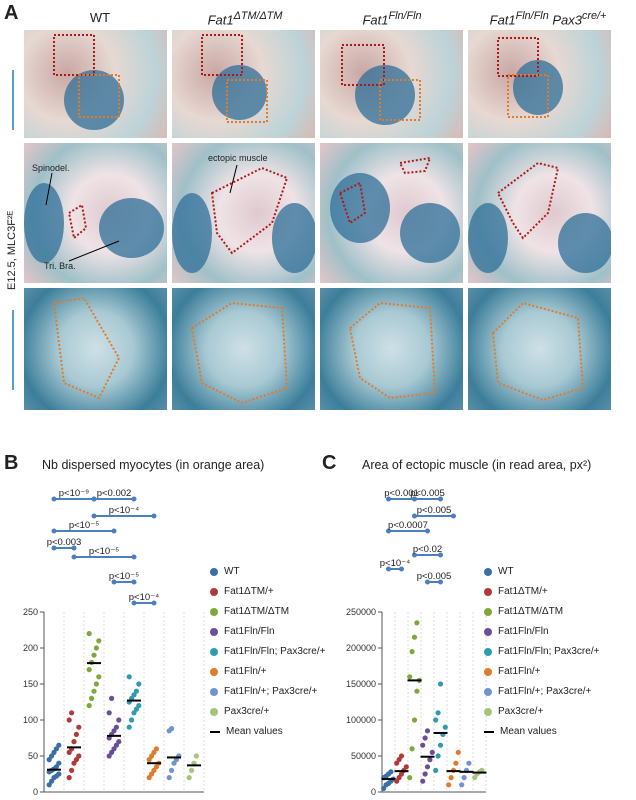  I want to click on image-tile-r3-c1, so click(95, 349).